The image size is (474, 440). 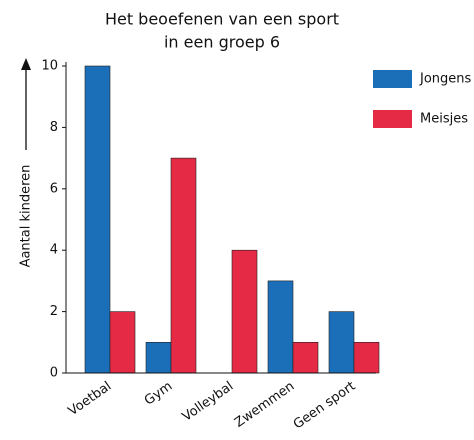 I want to click on y-axis-label: Aantal kinderen, so click(x=26, y=216).